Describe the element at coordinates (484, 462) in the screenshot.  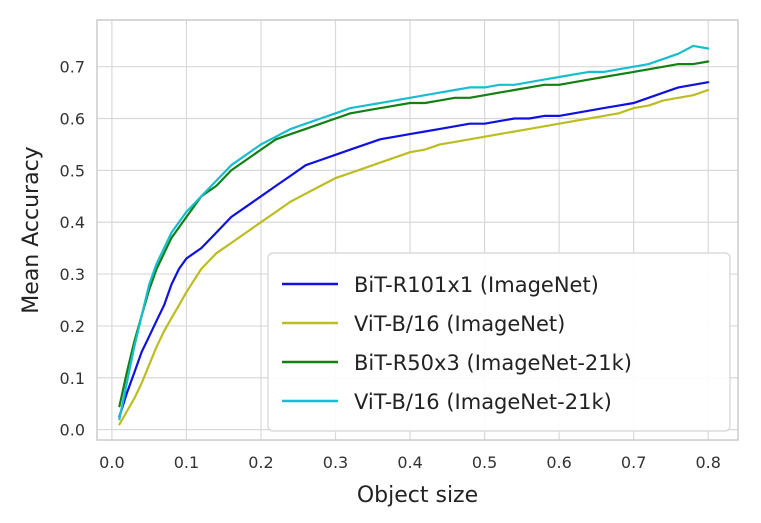
I see `x-tick-label: 0.5` at that location.